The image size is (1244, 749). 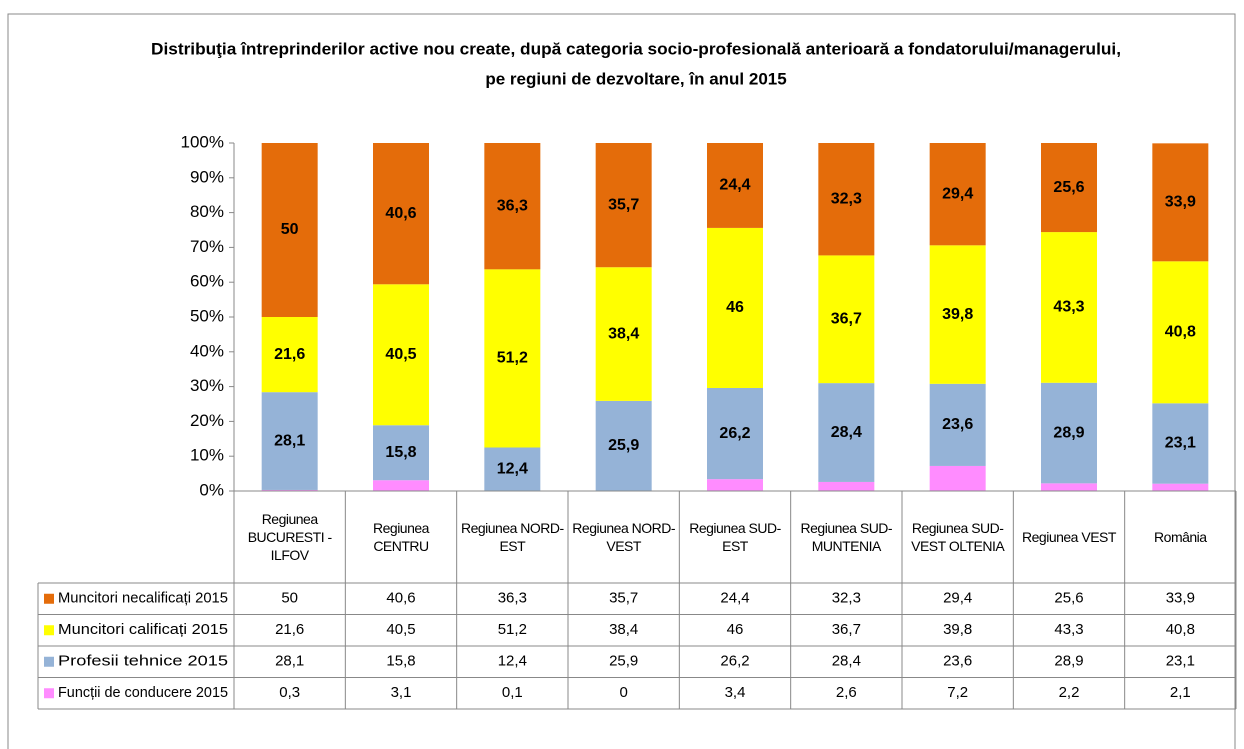 What do you see at coordinates (207, 211) in the screenshot?
I see `y-tick-label: 80%` at bounding box center [207, 211].